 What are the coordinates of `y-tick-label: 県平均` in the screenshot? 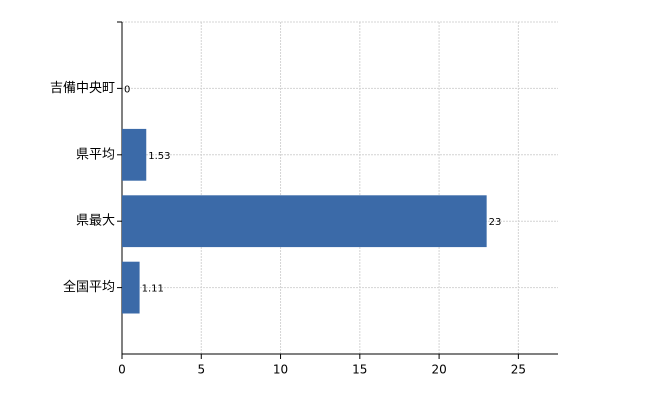 It's located at (95, 154).